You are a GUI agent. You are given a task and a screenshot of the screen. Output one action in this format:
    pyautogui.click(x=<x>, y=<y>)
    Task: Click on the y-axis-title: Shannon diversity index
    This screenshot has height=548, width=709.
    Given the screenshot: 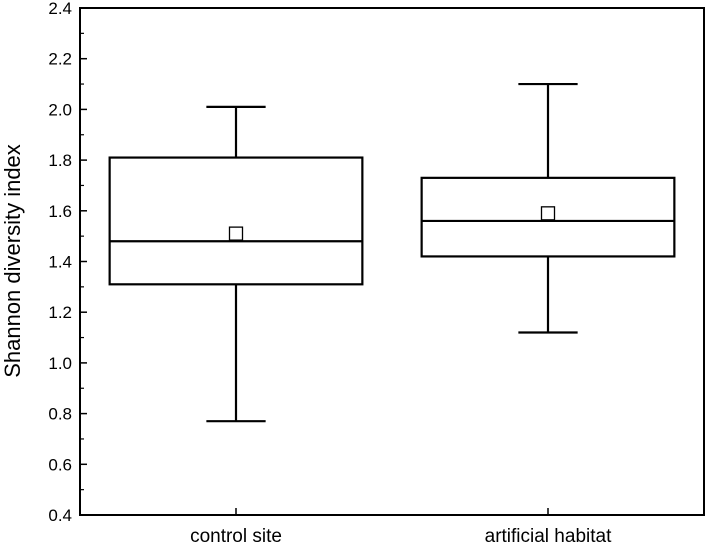 What is the action you would take?
    pyautogui.click(x=12, y=261)
    